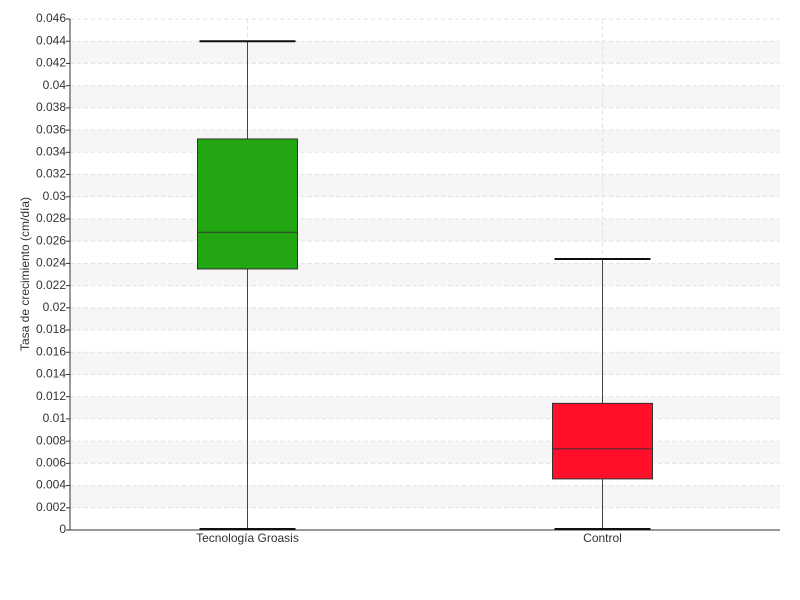  What do you see at coordinates (51, 263) in the screenshot?
I see `y-tick-label: 0.024` at bounding box center [51, 263].